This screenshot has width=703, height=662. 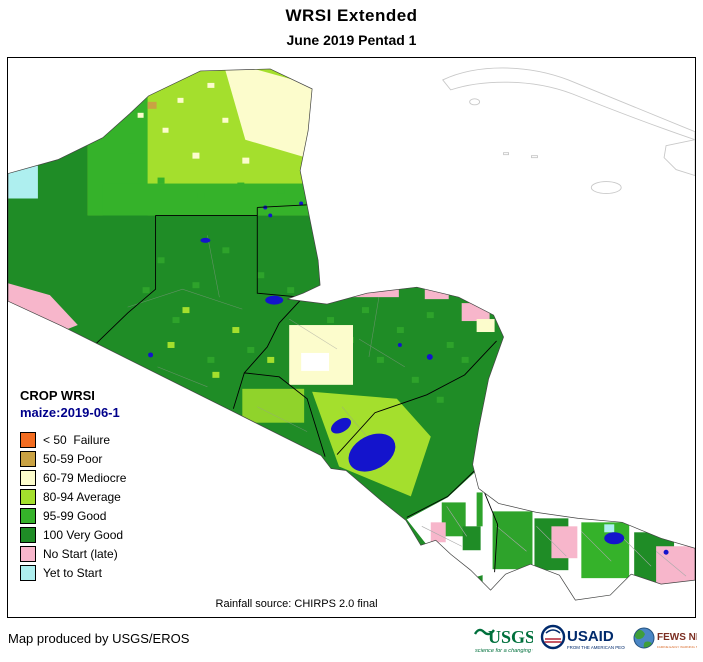 I want to click on swatch-mediocre, so click(x=28, y=477).